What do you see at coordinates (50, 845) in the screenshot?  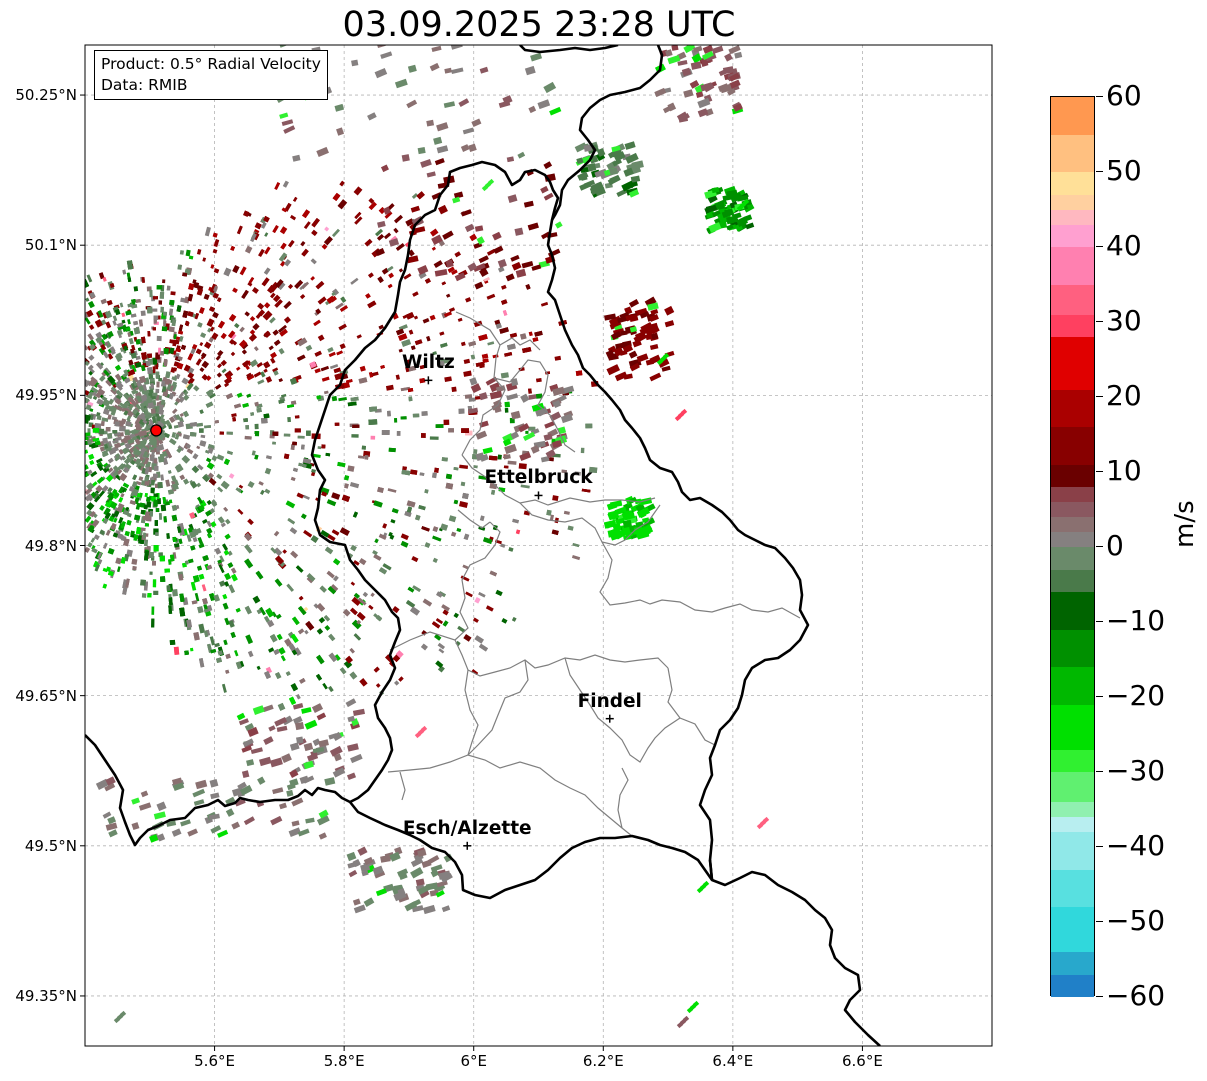 I see `lat-label: 49.5°N` at bounding box center [50, 845].